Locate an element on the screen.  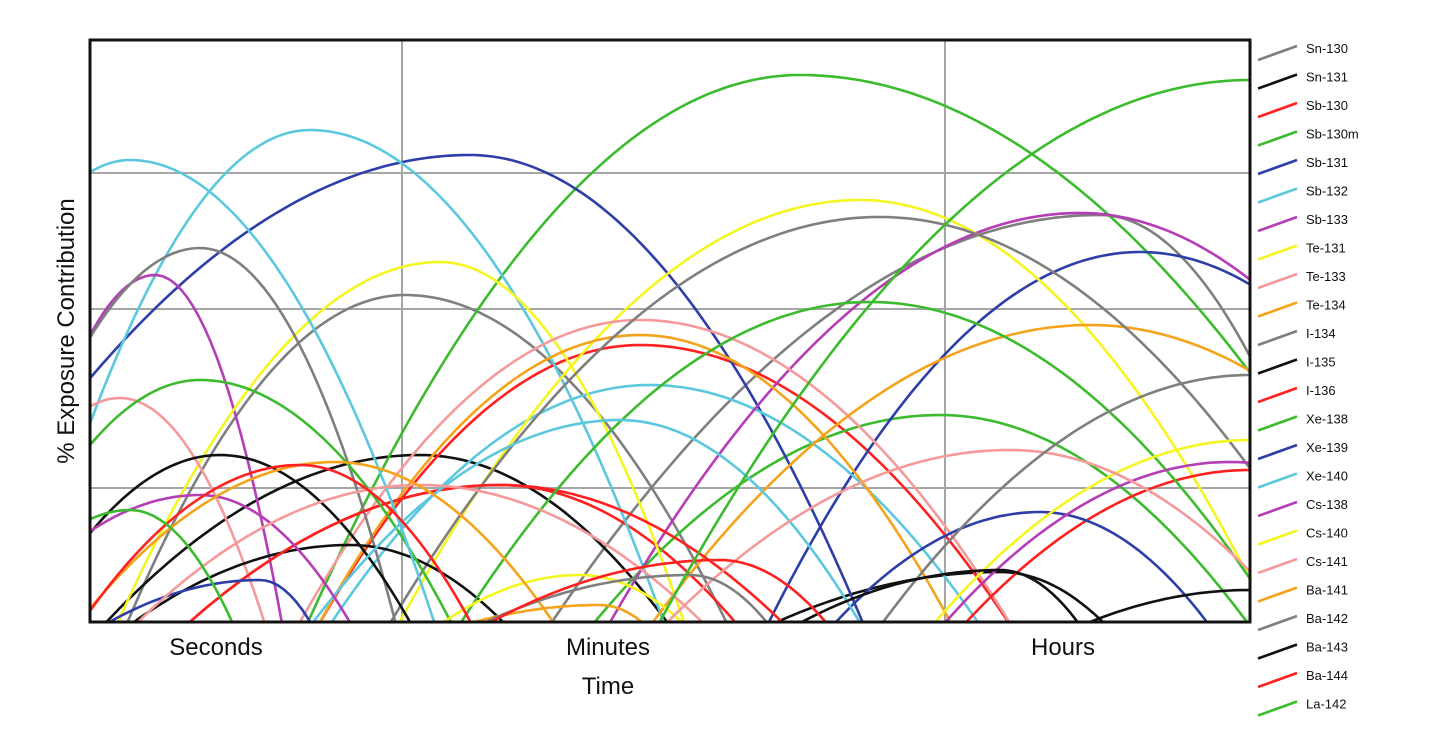
legend-item-sb-133: Sb-133 is located at coordinates (1302, 222).